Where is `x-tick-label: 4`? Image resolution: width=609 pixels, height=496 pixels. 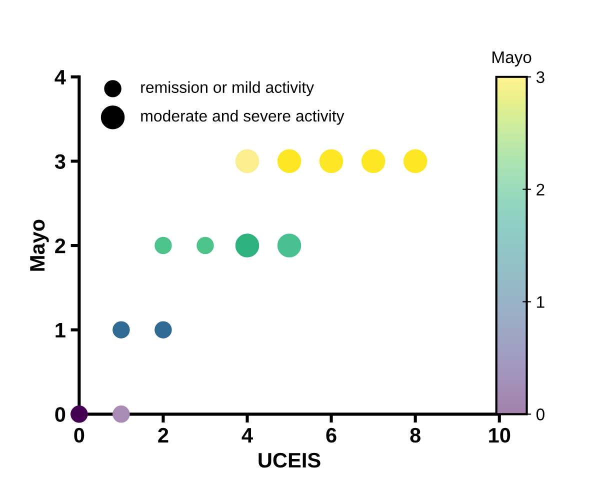 x-tick-label: 4 is located at coordinates (247, 435).